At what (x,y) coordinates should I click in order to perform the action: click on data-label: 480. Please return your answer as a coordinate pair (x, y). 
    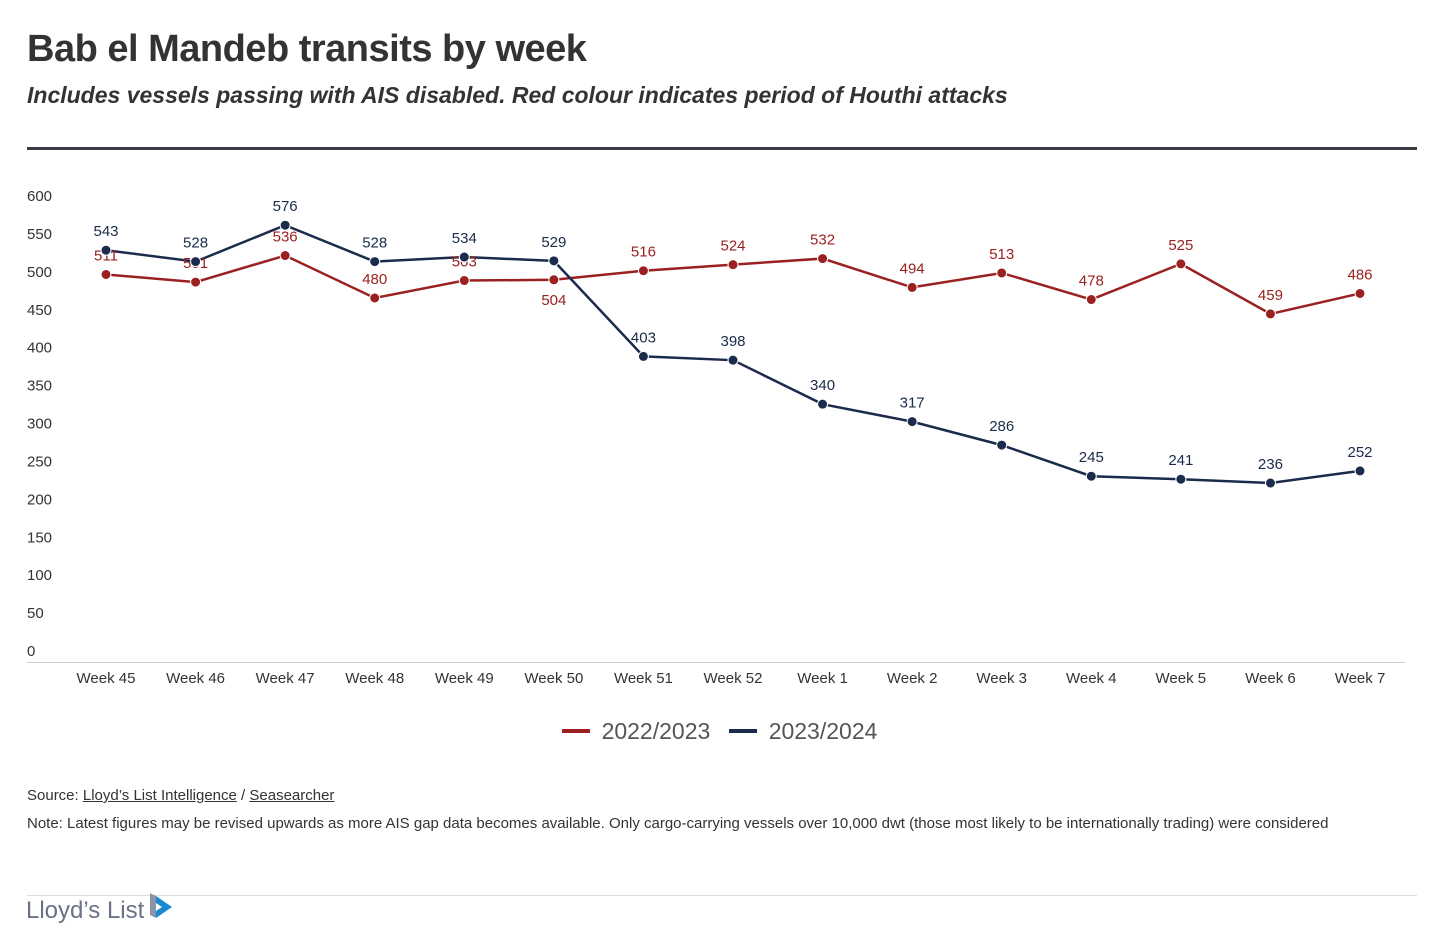
    Looking at the image, I should click on (374, 279).